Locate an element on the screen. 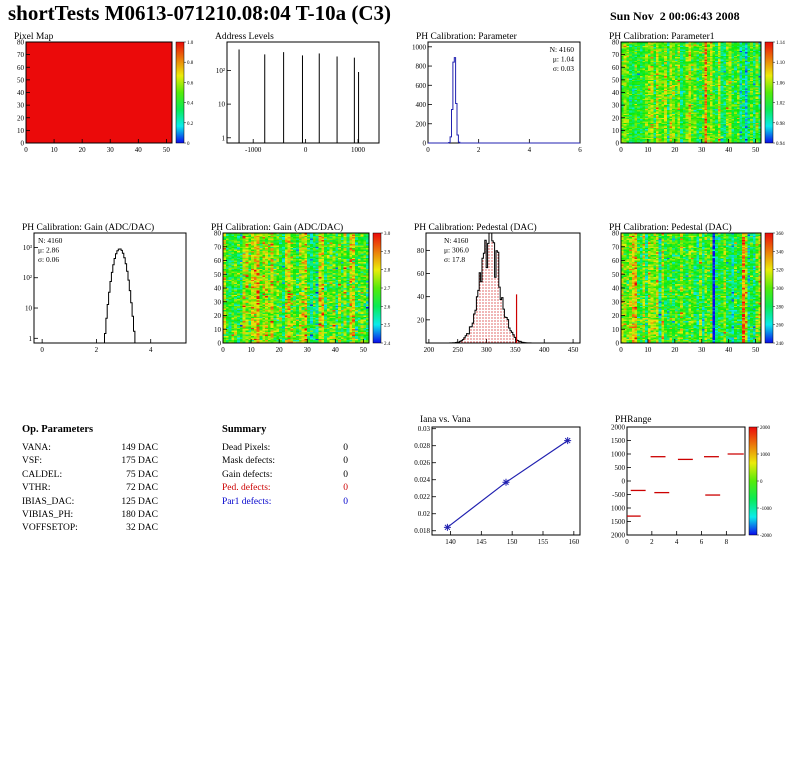 Image resolution: width=796 pixels, height=772 pixels. op-parameter-value: 180 DAC is located at coordinates (139, 514).